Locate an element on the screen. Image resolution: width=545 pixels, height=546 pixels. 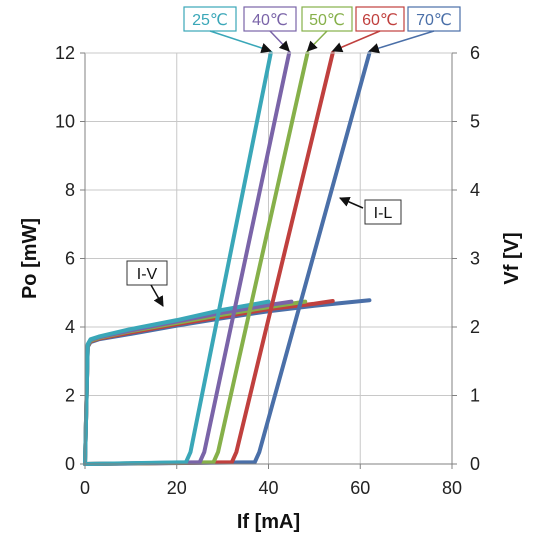
legend-arrow-70℃ is located at coordinates (401, 42).